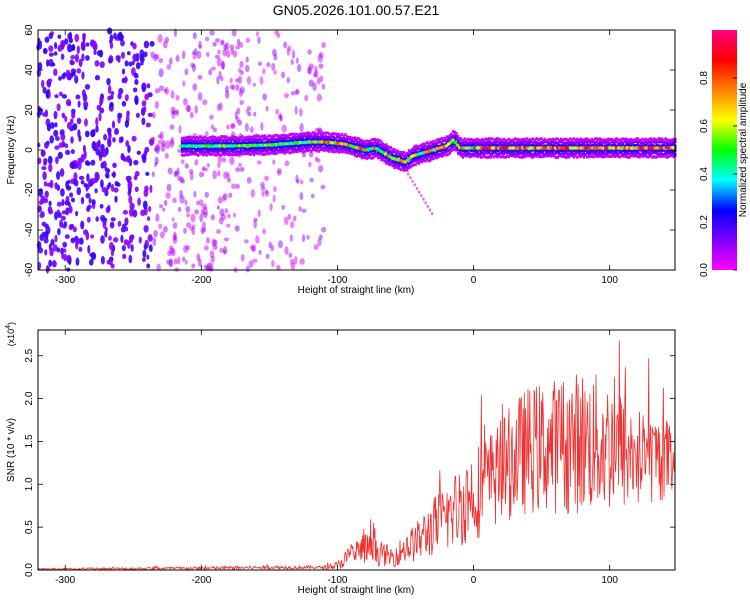 The width and height of the screenshot is (750, 600). Describe the element at coordinates (457, 145) in the screenshot. I see `spectrogram-ridge-core` at that location.